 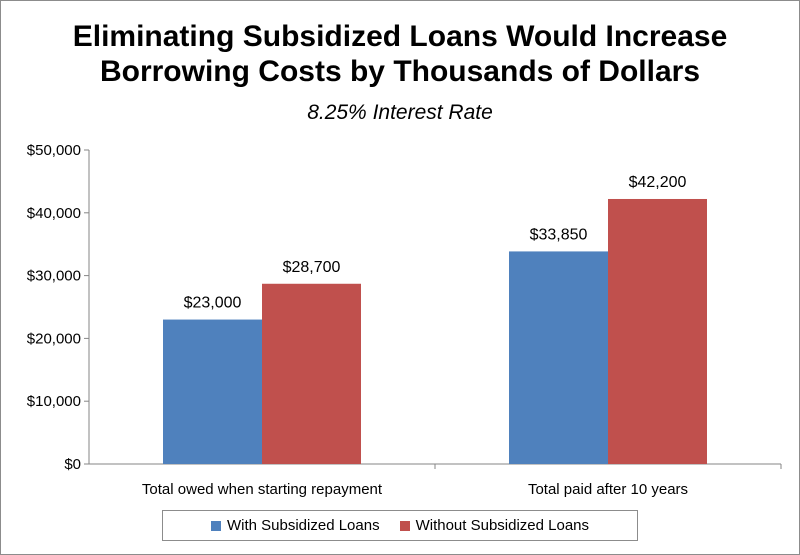 What do you see at coordinates (658, 182) in the screenshot?
I see `bar-data-label: $42,200` at bounding box center [658, 182].